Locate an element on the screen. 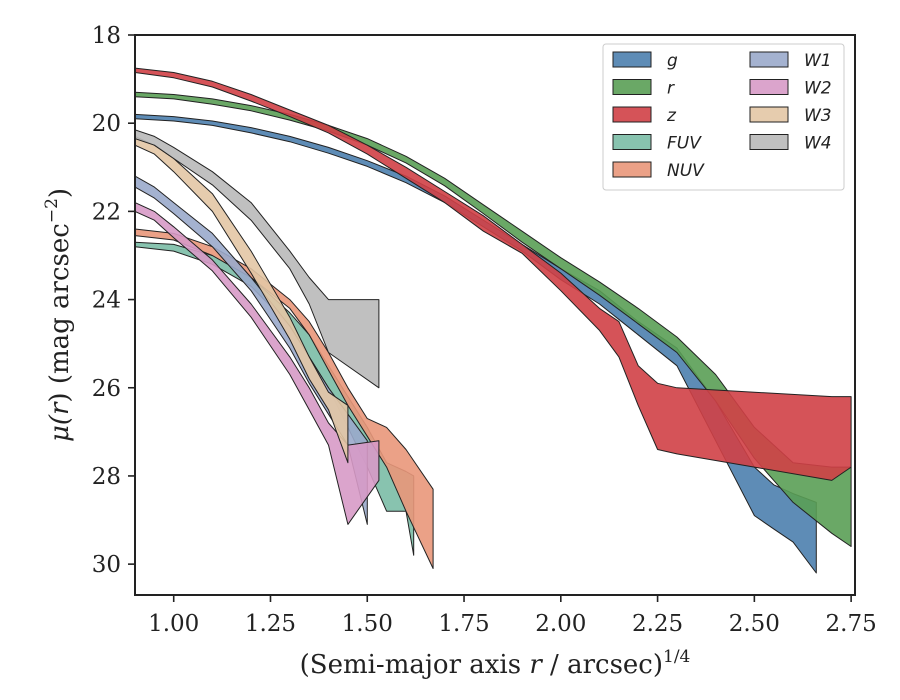 This screenshot has width=900, height=700. x-tick-label: 1.25 is located at coordinates (270, 624).